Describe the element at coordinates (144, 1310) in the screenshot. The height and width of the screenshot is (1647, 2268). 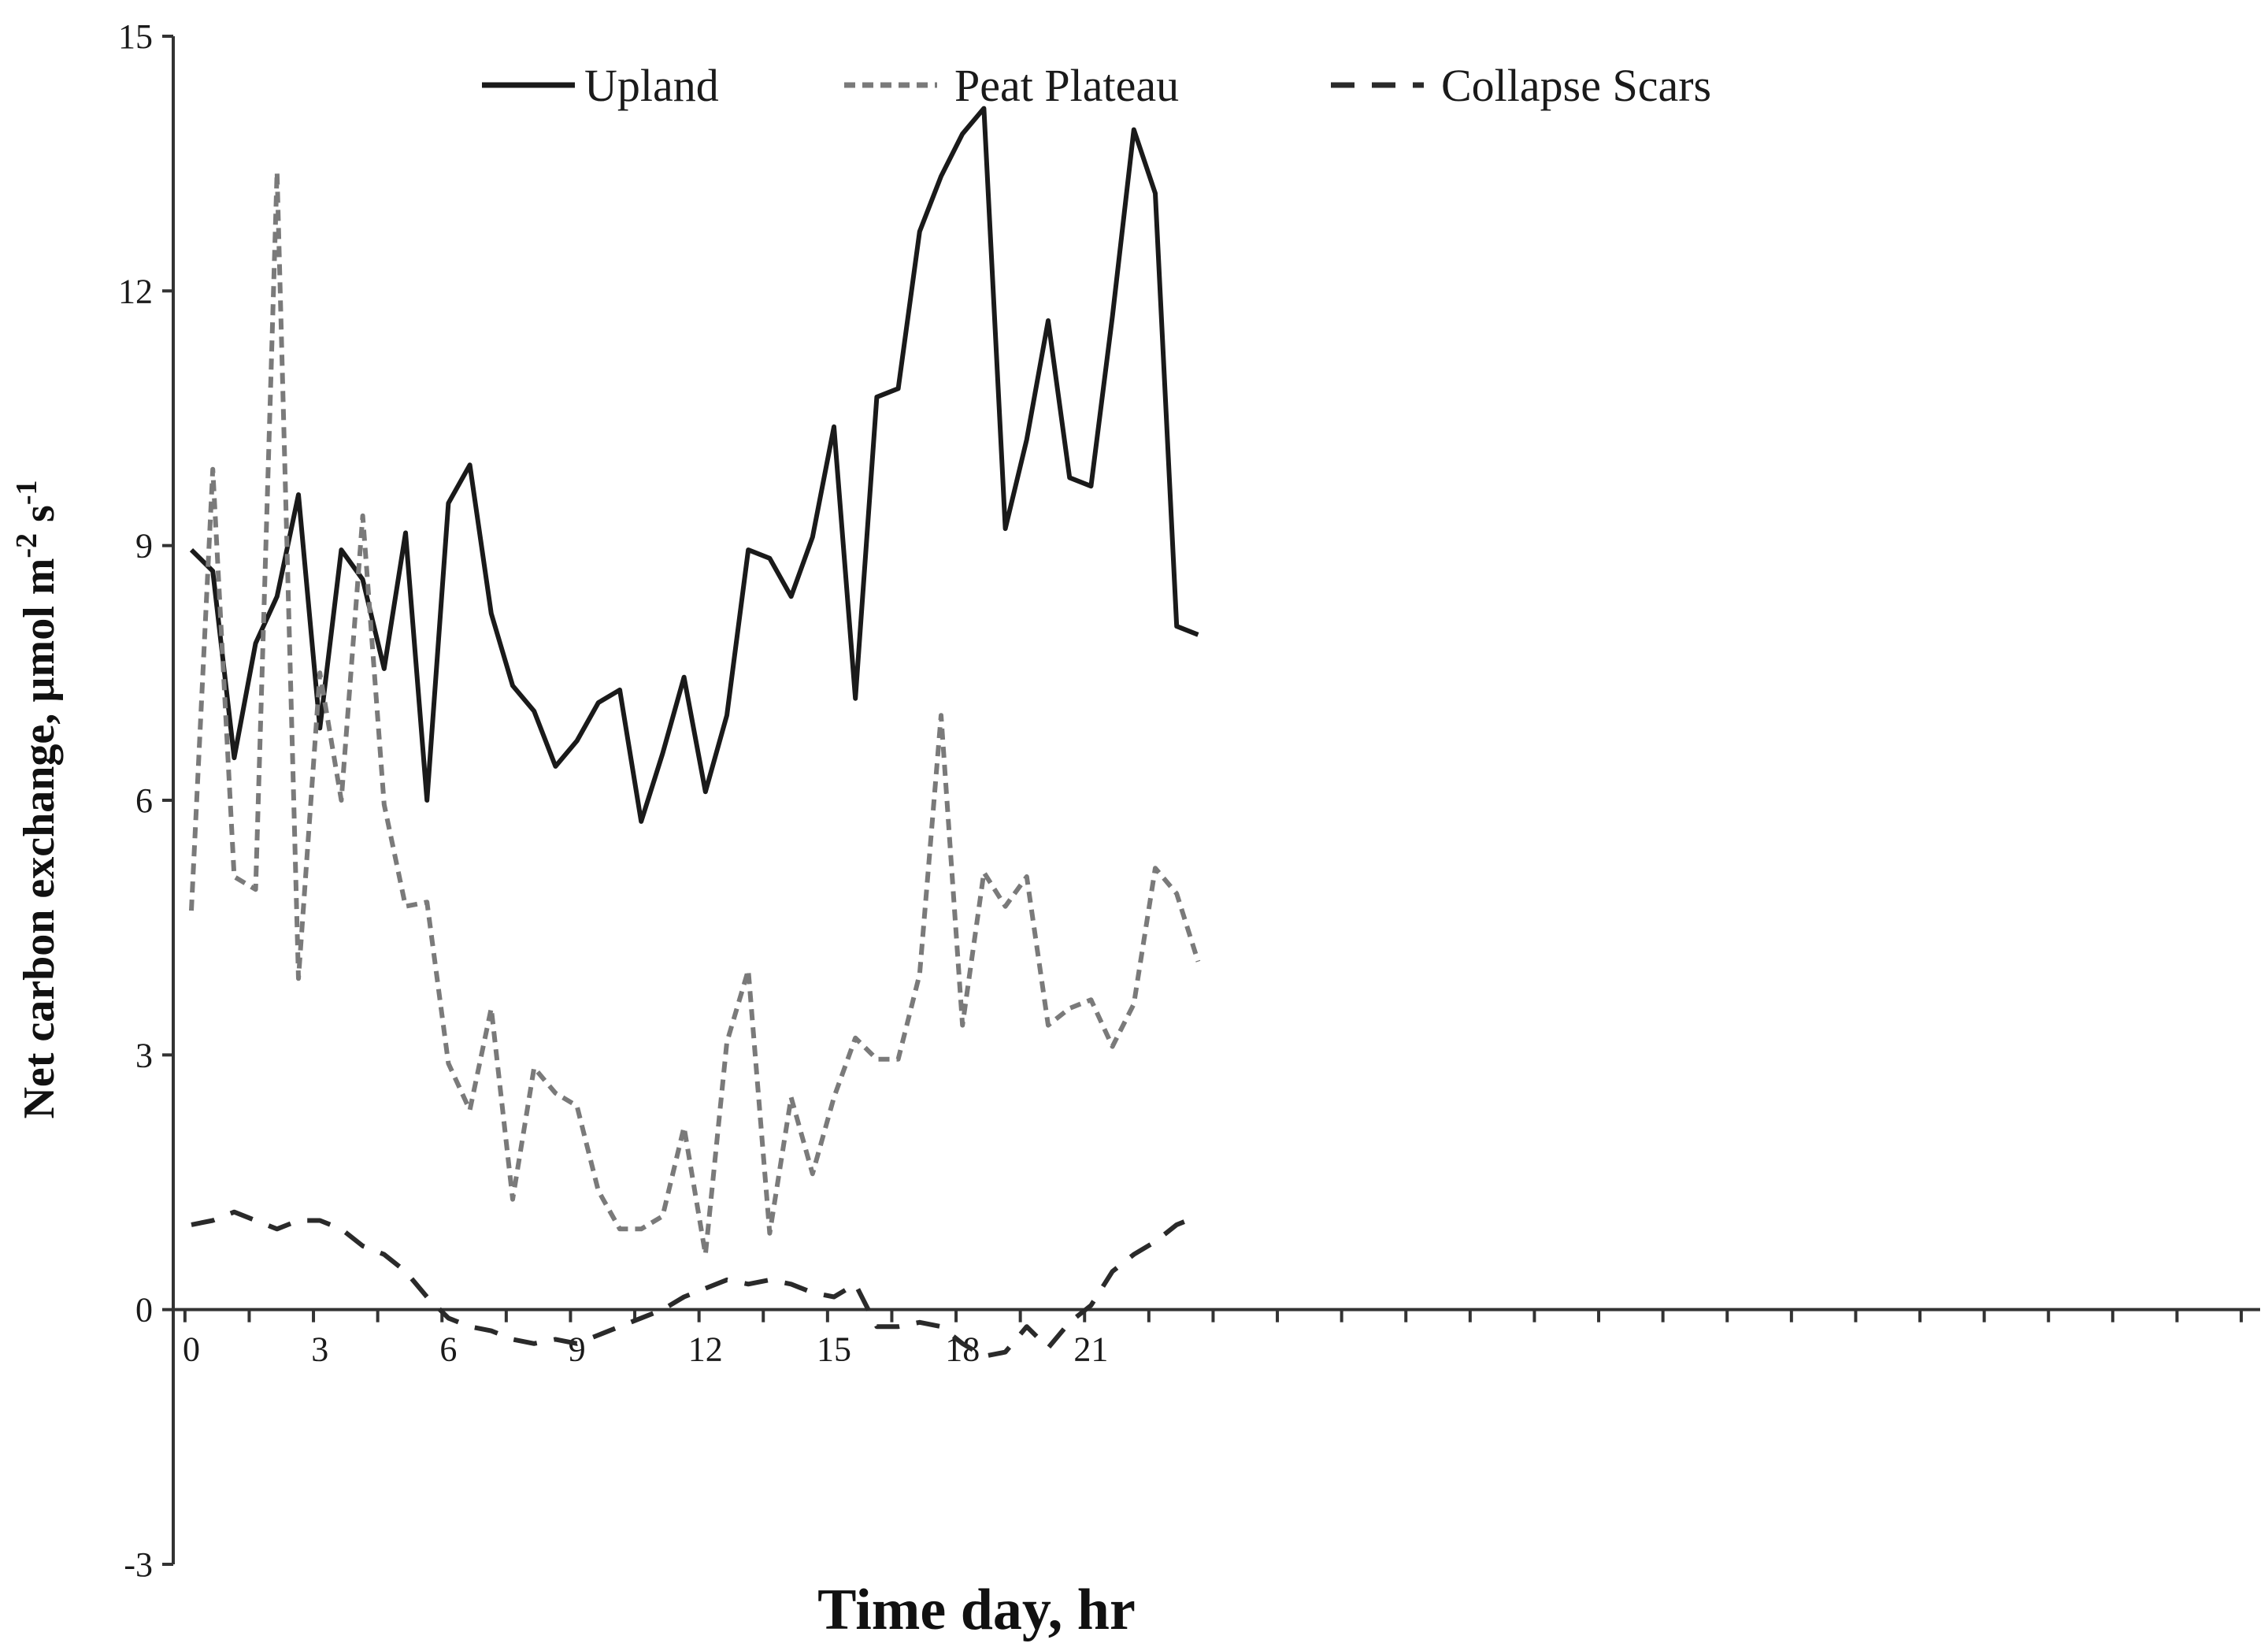
I see `y-tick-label: 0` at that location.